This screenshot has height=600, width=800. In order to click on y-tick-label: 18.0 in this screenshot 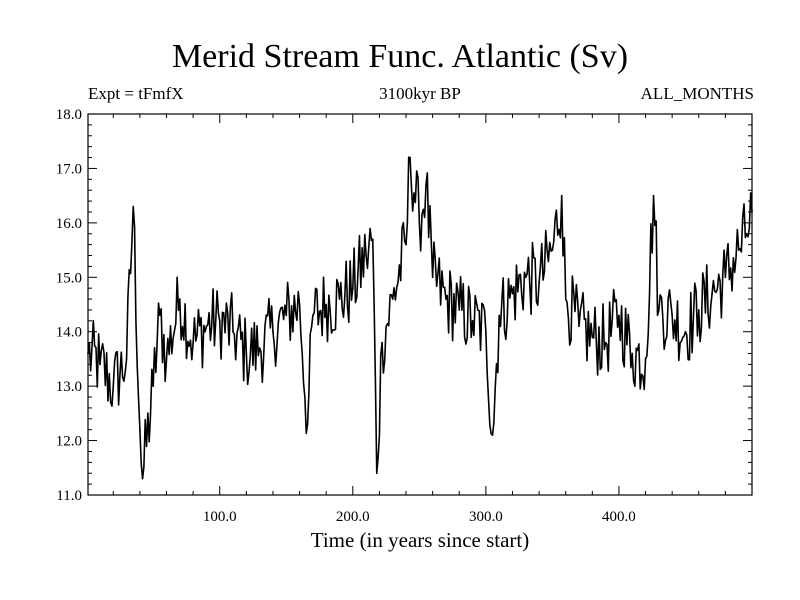, I will do `click(69, 115)`.